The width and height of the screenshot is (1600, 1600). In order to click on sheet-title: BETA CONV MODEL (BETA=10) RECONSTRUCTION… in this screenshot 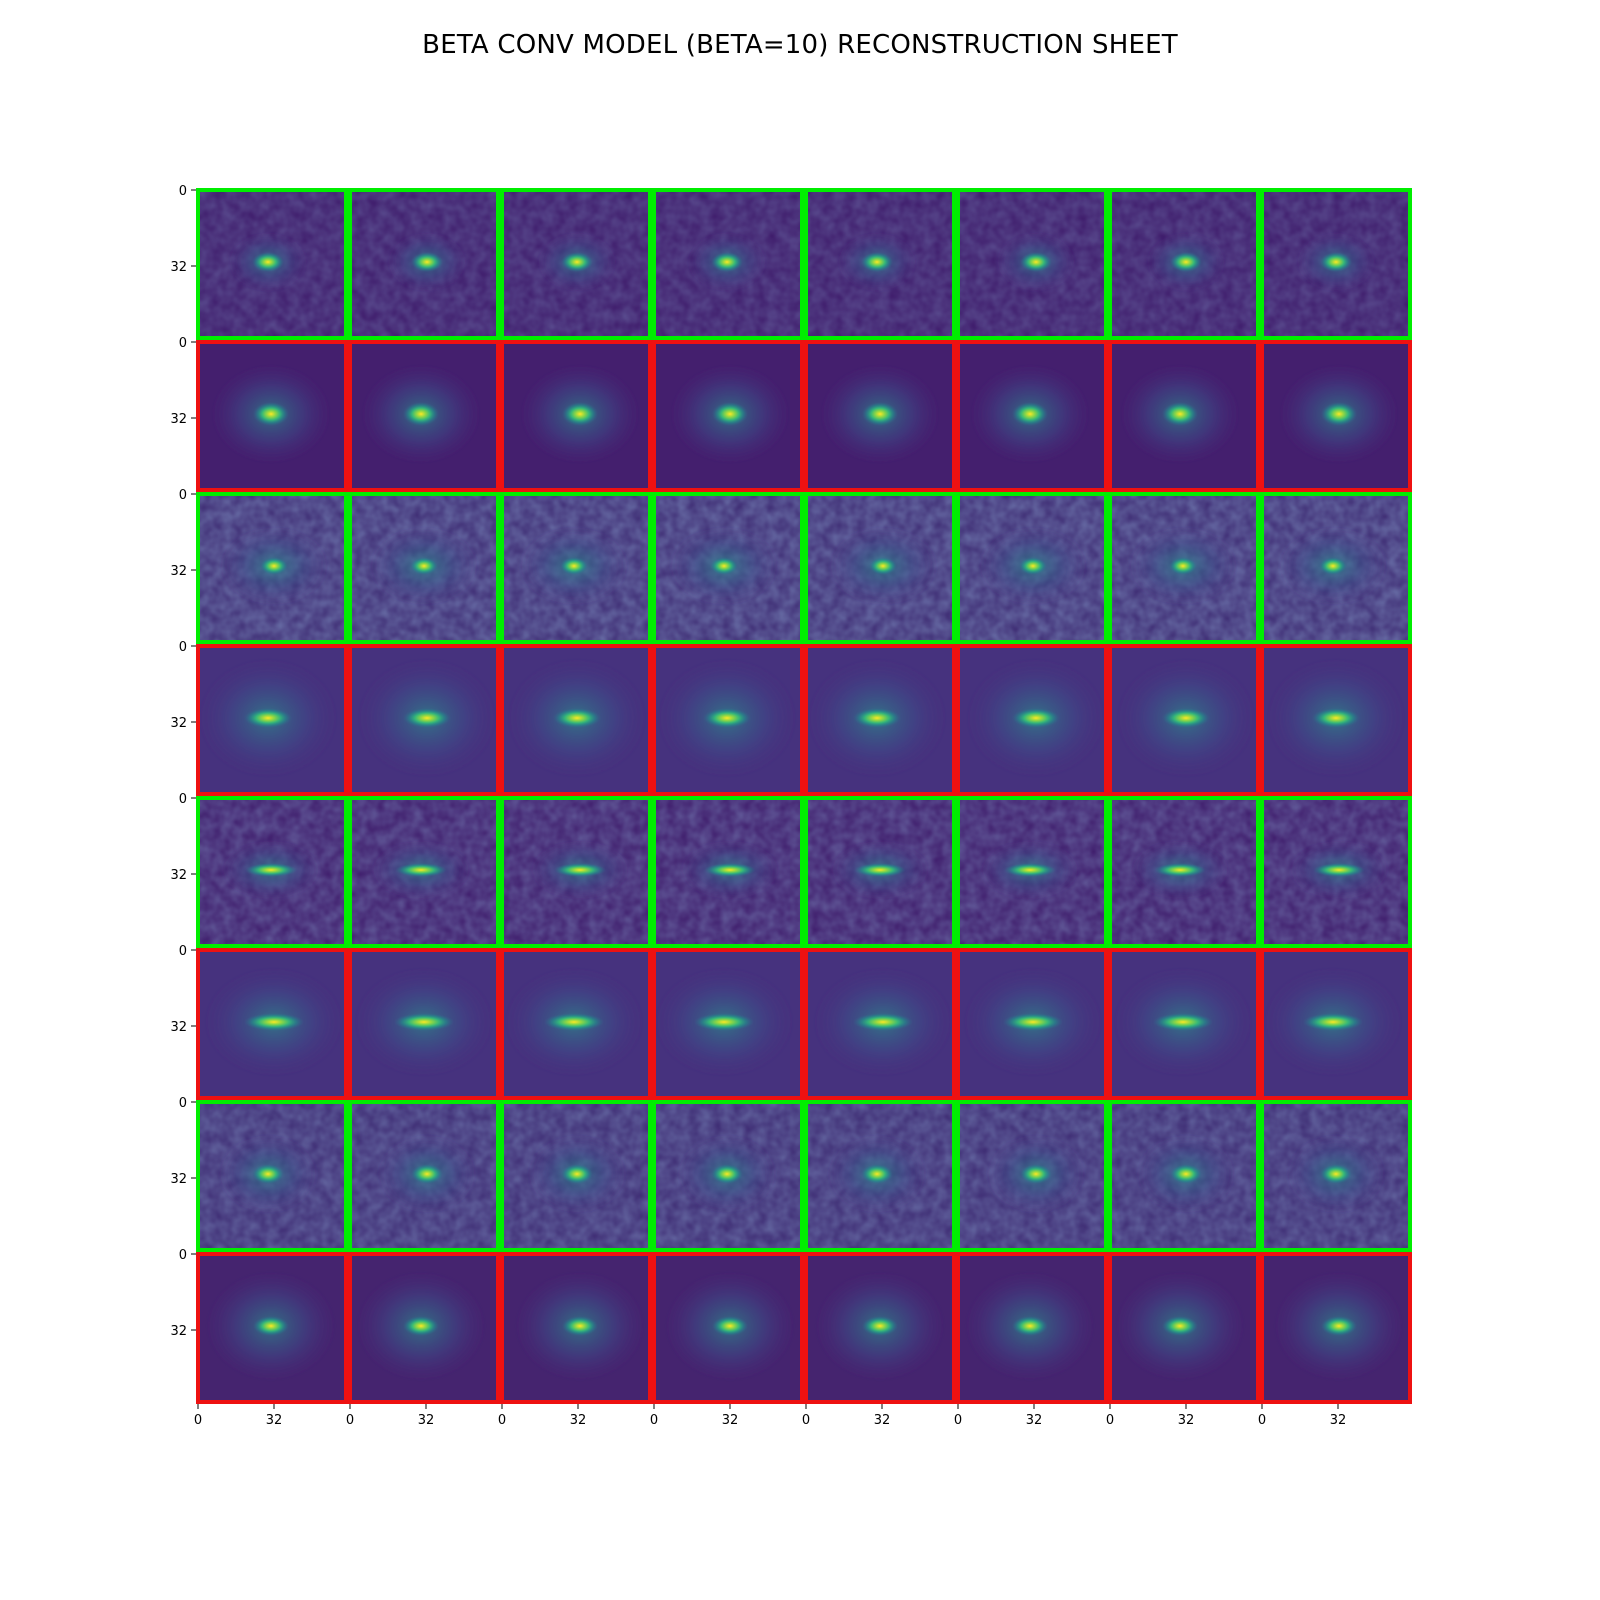, I will do `click(800, 45)`.